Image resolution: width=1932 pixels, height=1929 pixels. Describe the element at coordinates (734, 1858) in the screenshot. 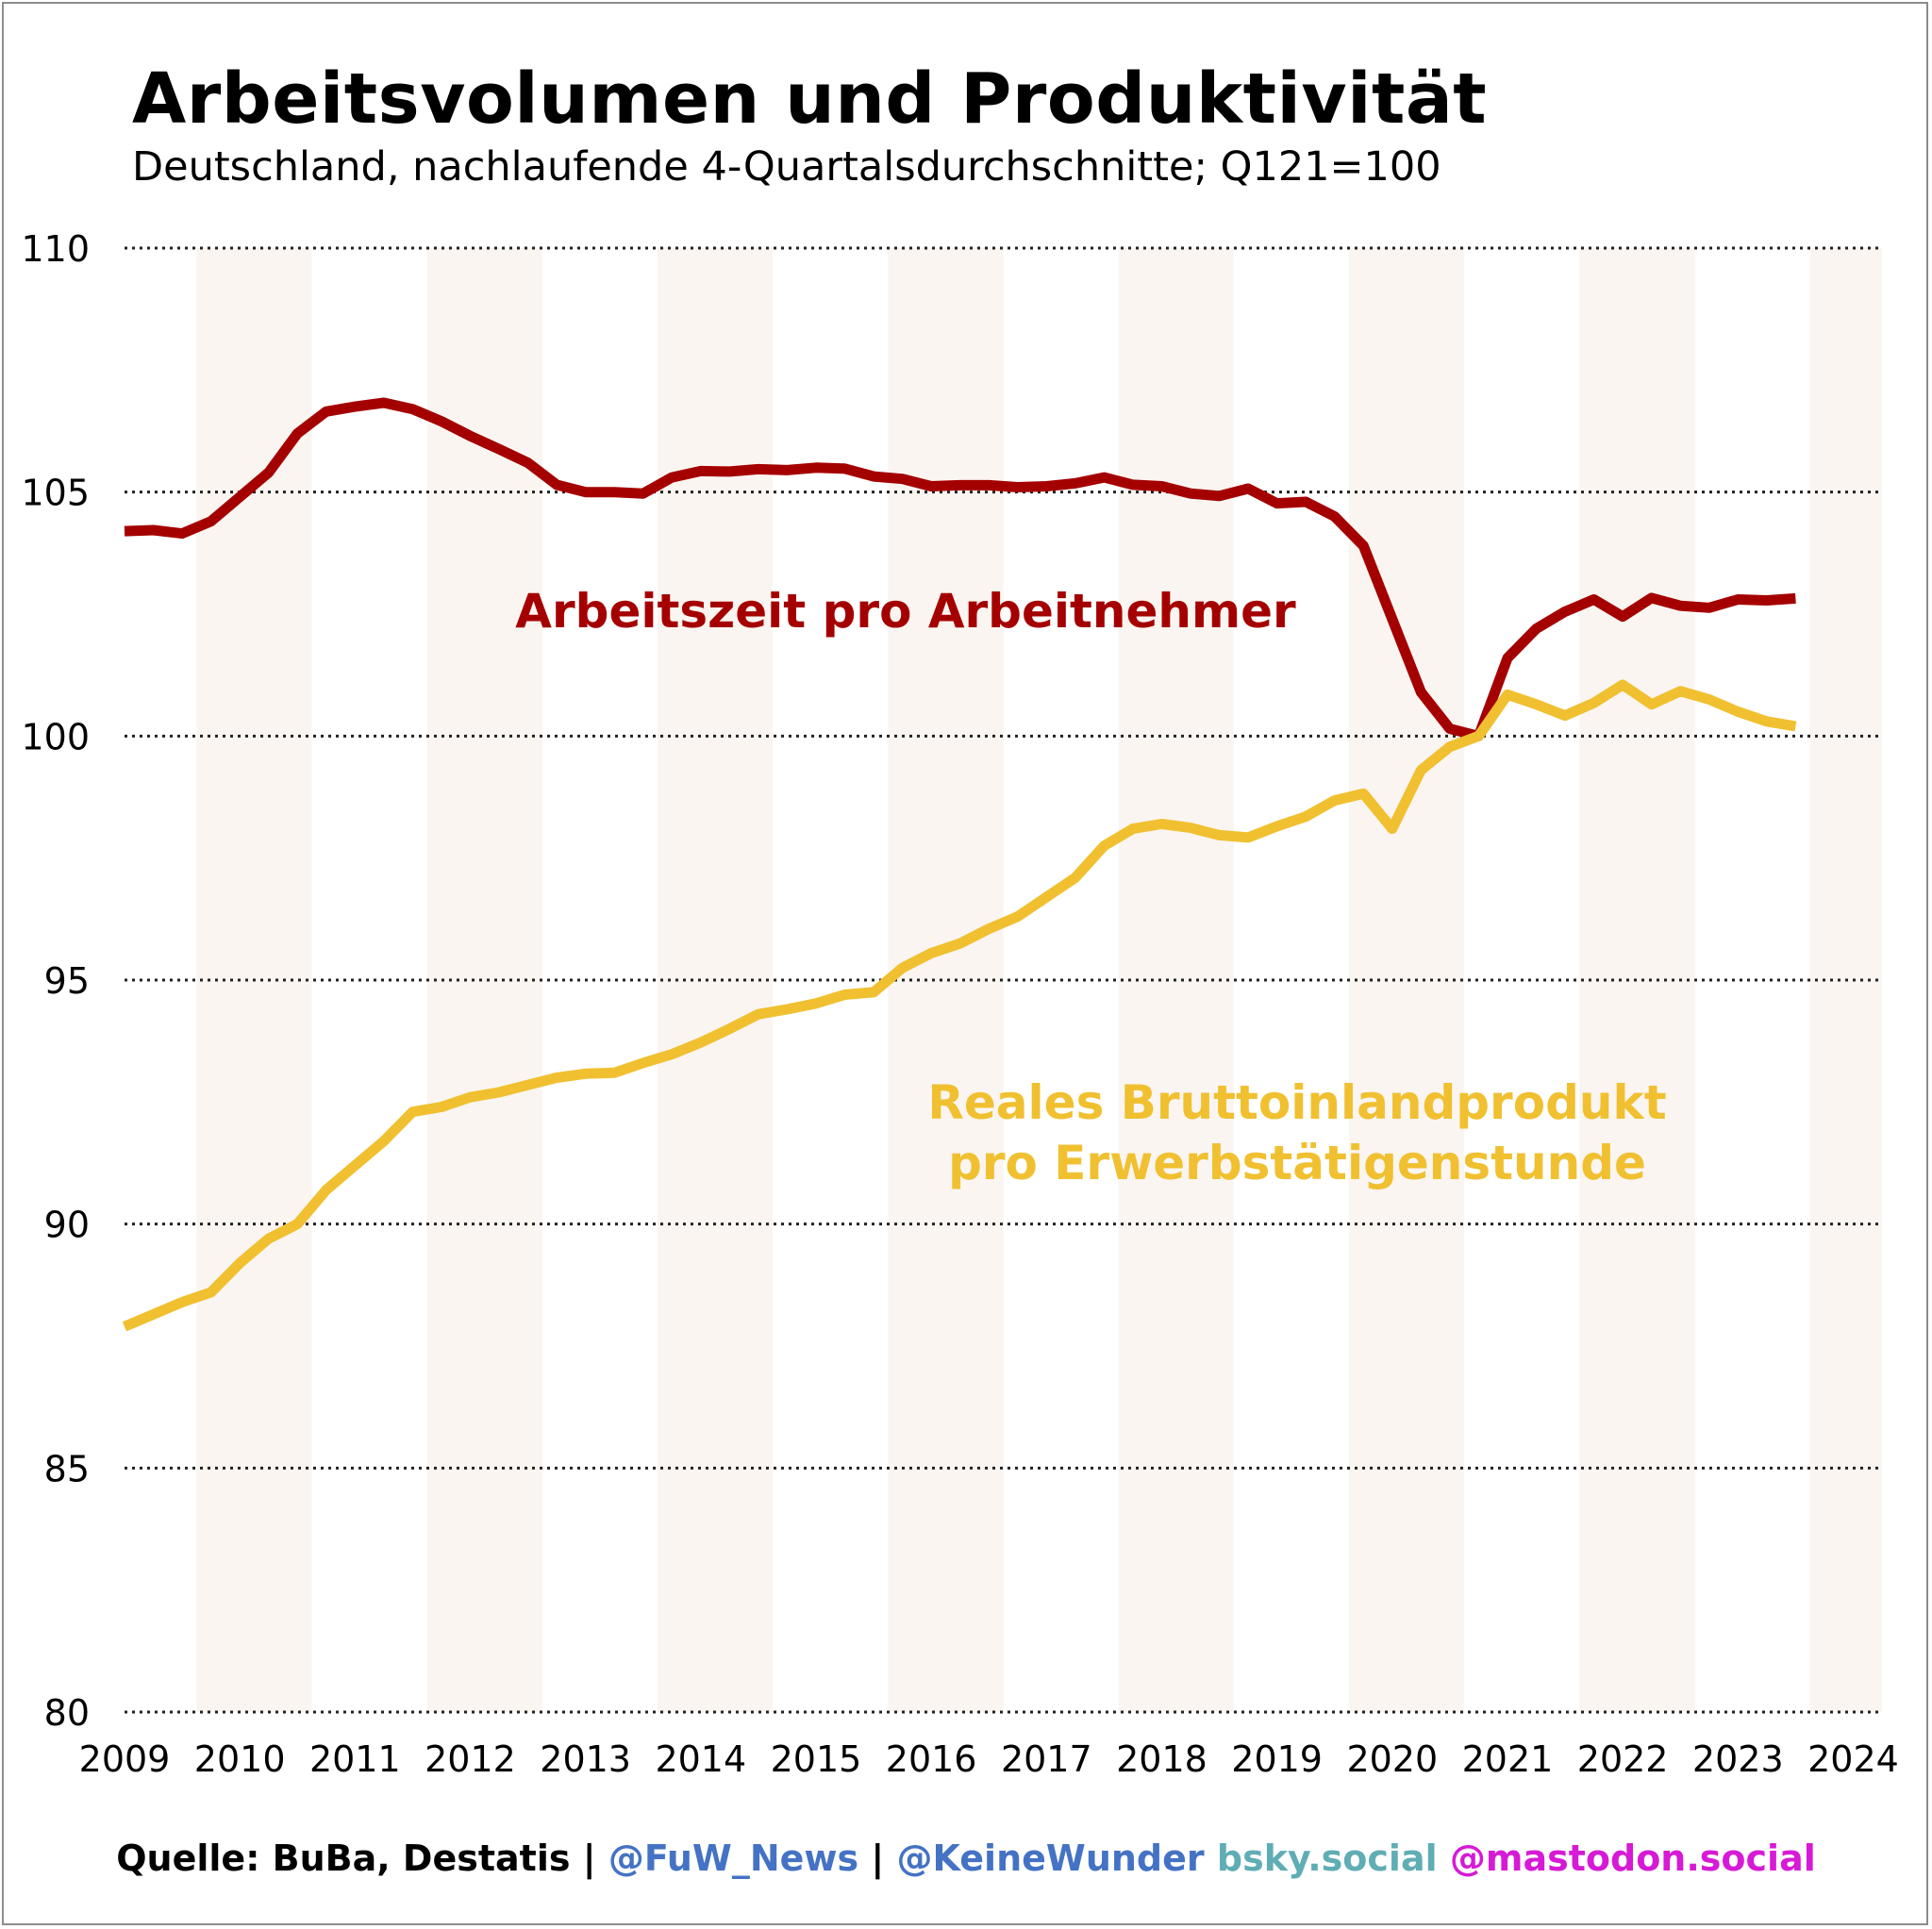

I see `footer-handle-fuw: @FuW_News` at that location.